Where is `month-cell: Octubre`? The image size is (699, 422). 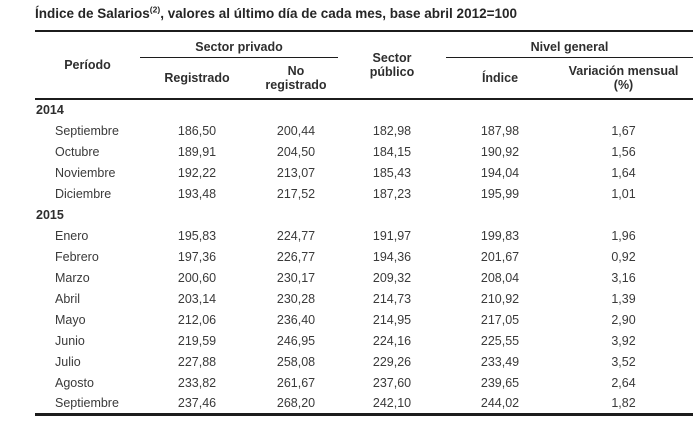
month-cell: Octubre is located at coordinates (77, 151).